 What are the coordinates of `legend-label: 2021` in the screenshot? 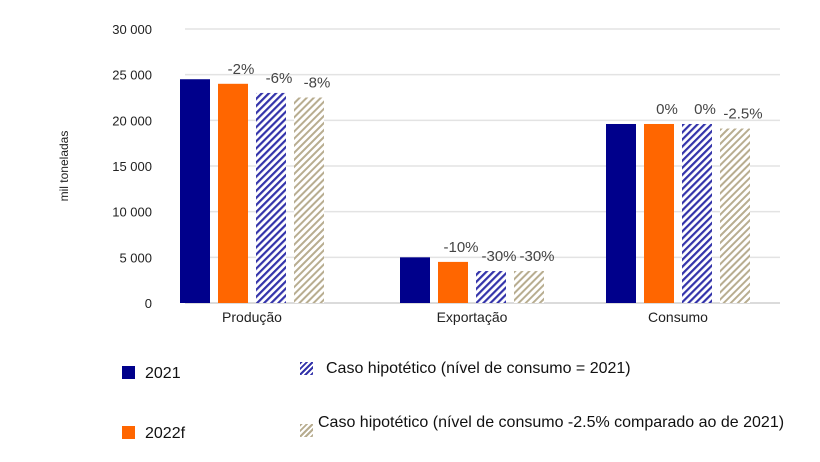 It's located at (163, 373).